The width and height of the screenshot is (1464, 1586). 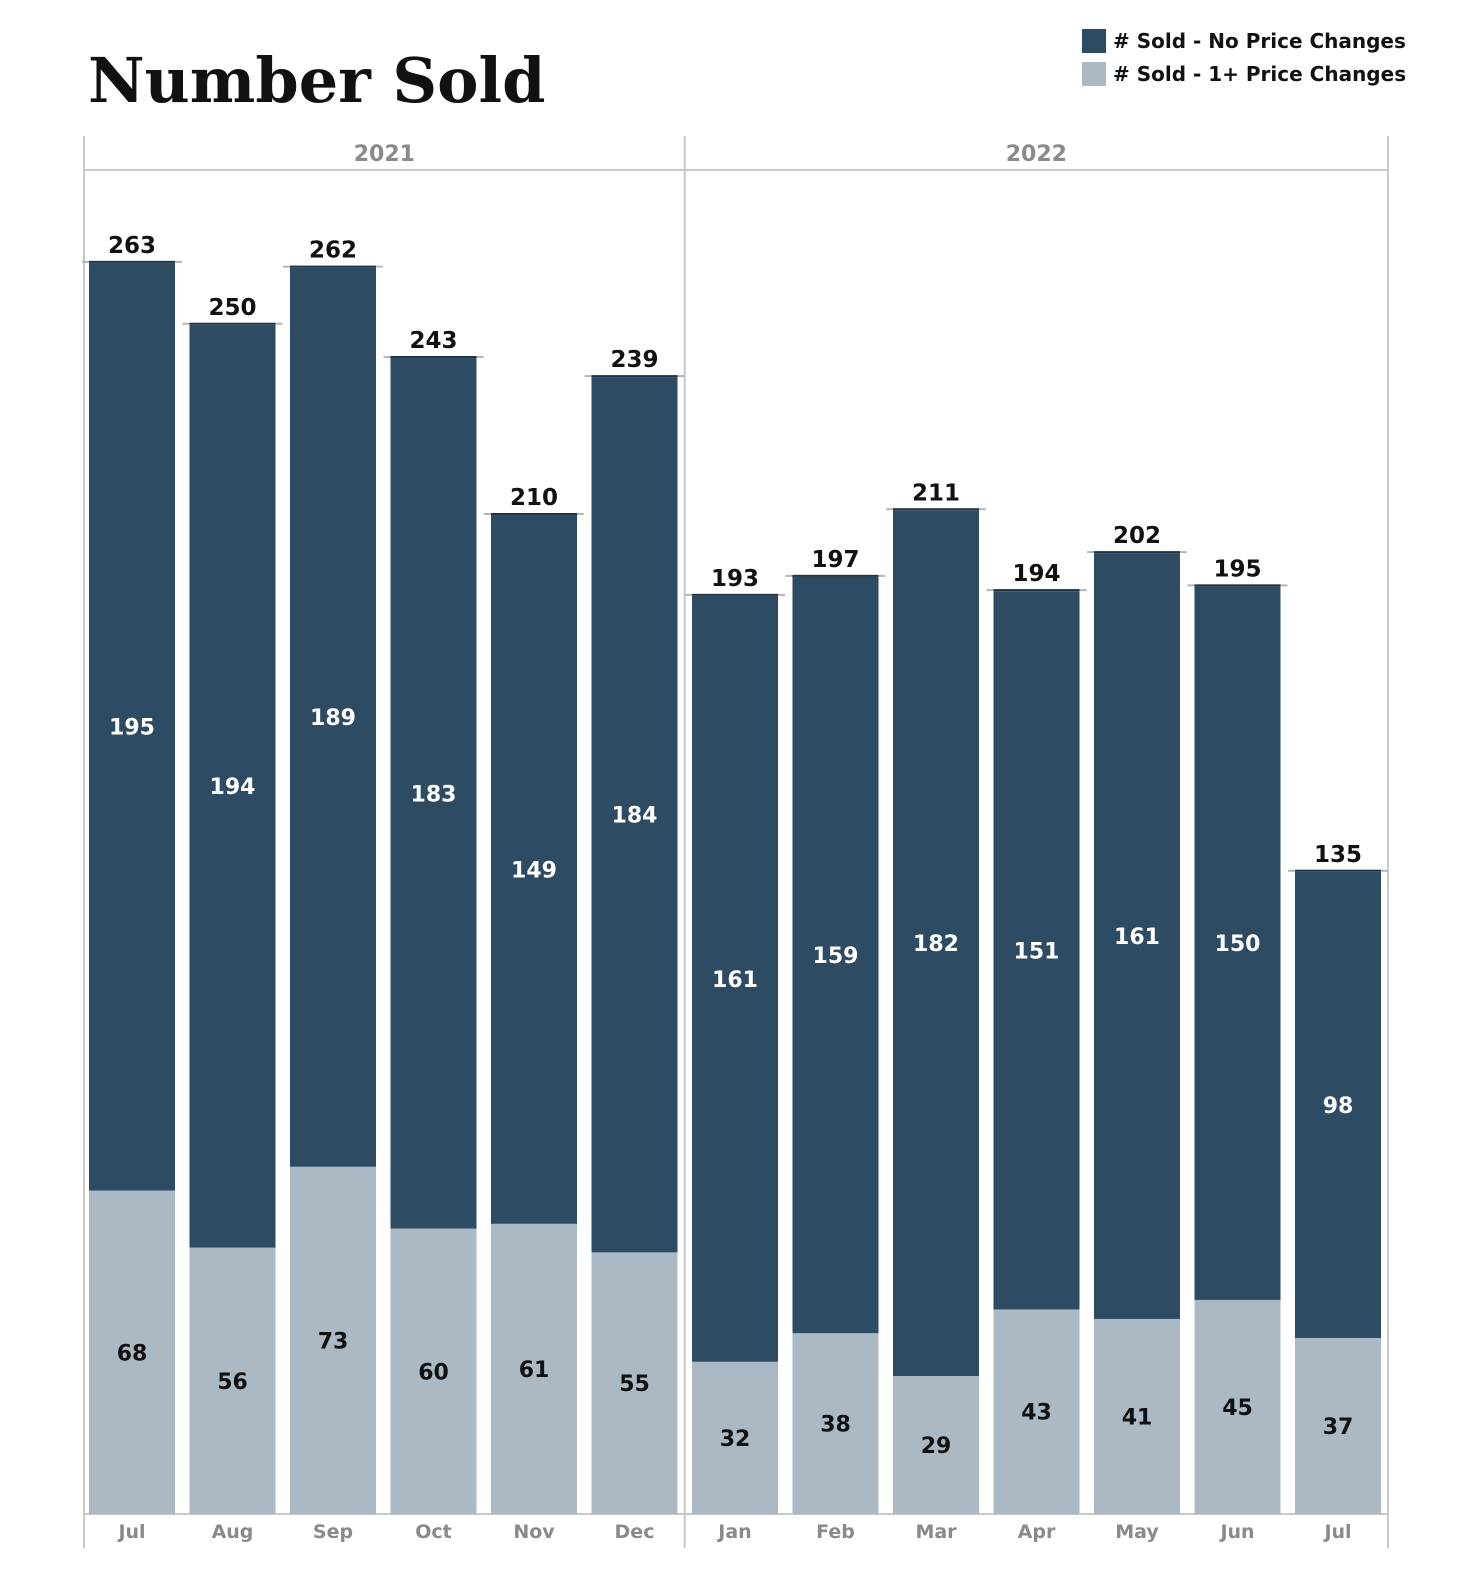 What do you see at coordinates (433, 341) in the screenshot?
I see `total-label: 243` at bounding box center [433, 341].